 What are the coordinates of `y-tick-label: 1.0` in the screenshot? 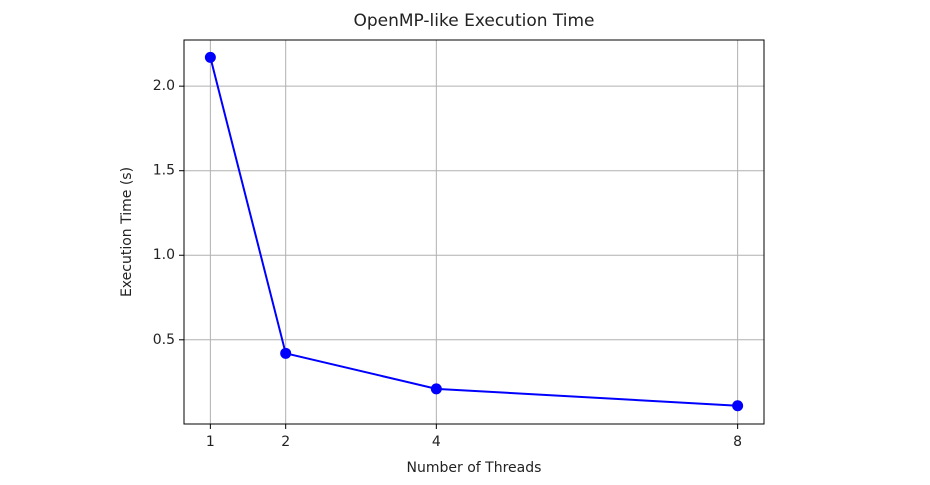 It's located at (164, 255).